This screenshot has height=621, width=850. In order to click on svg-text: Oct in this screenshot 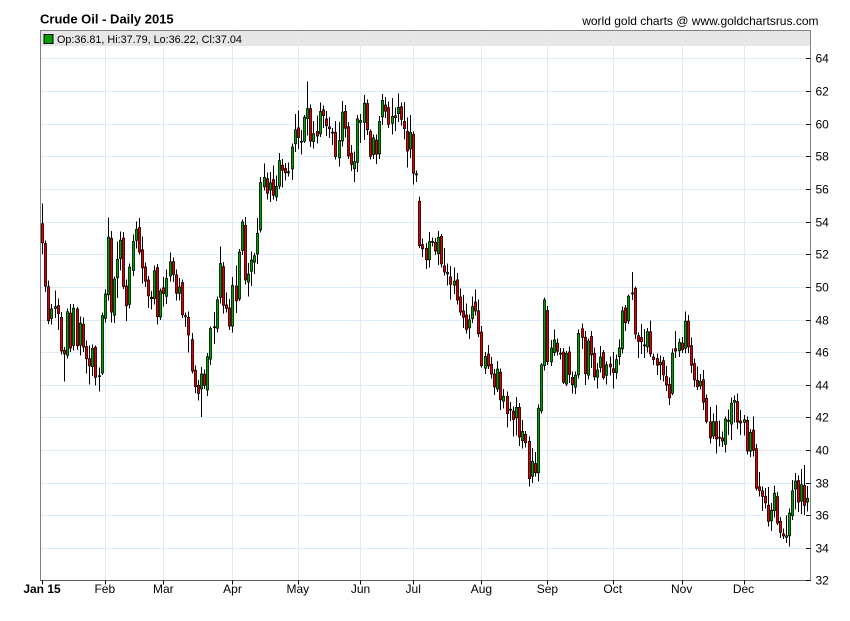, I will do `click(612, 589)`.